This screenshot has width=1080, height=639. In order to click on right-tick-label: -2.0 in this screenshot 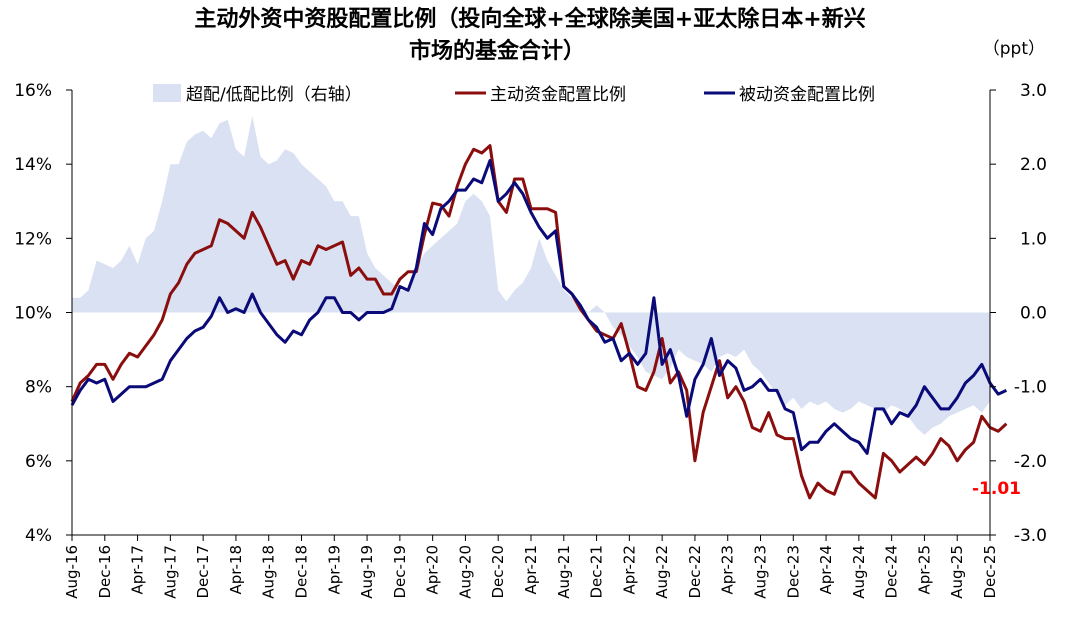, I will do `click(1030, 462)`.